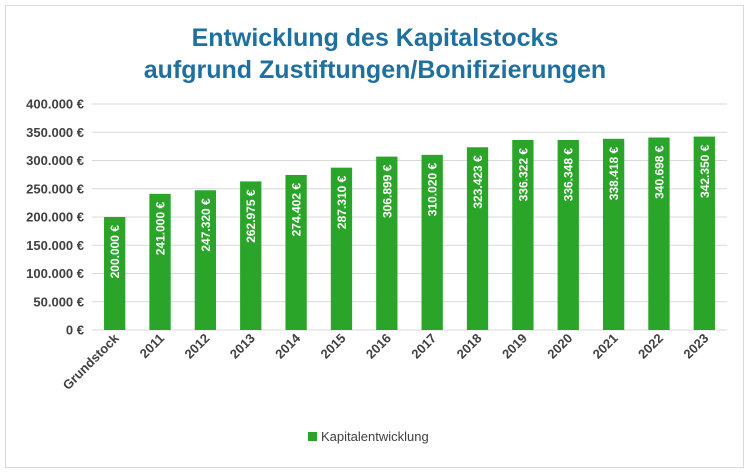  What do you see at coordinates (288, 346) in the screenshot?
I see `x-tick-label: 2014` at bounding box center [288, 346].